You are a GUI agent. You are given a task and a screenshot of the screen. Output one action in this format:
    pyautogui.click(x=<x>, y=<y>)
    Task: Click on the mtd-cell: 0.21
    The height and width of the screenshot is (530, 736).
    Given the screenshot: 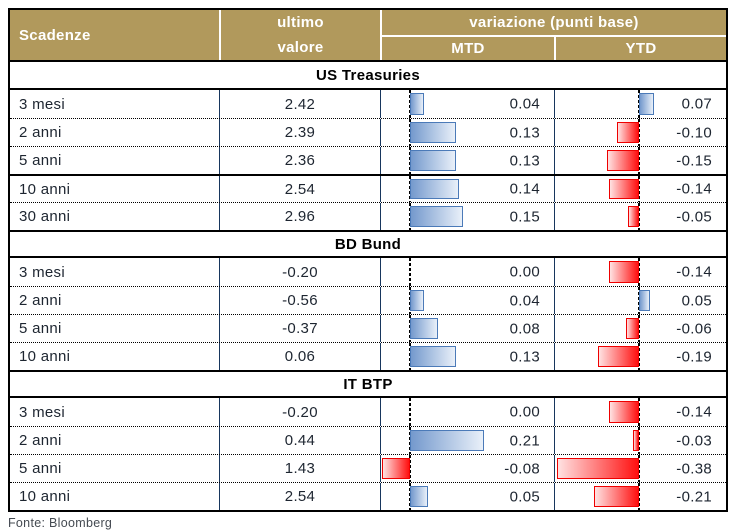 What is the action you would take?
    pyautogui.click(x=467, y=440)
    